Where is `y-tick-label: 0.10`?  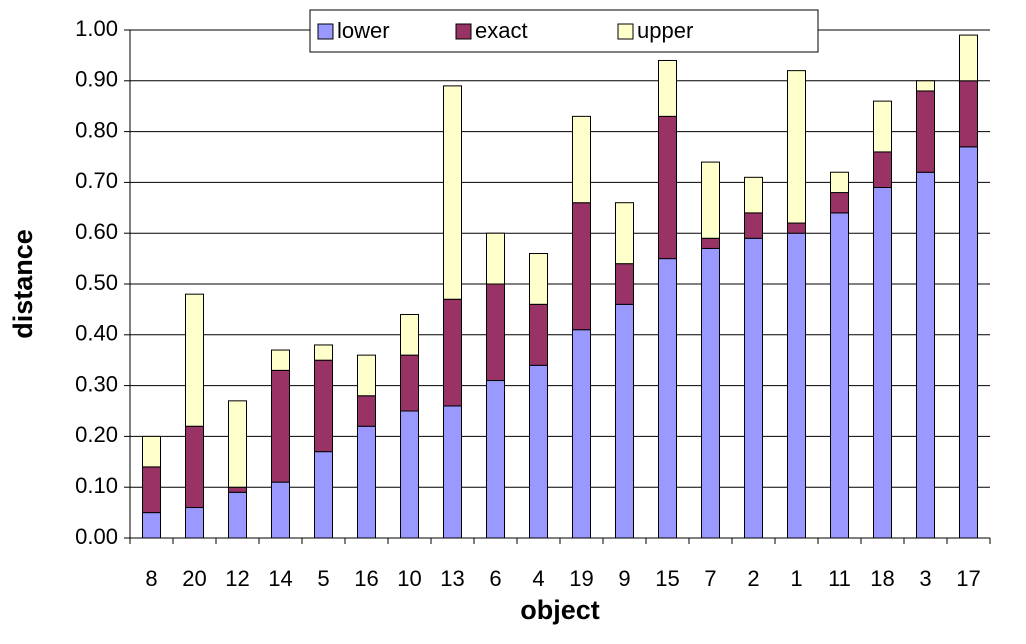 y-tick-label: 0.10 is located at coordinates (96, 485).